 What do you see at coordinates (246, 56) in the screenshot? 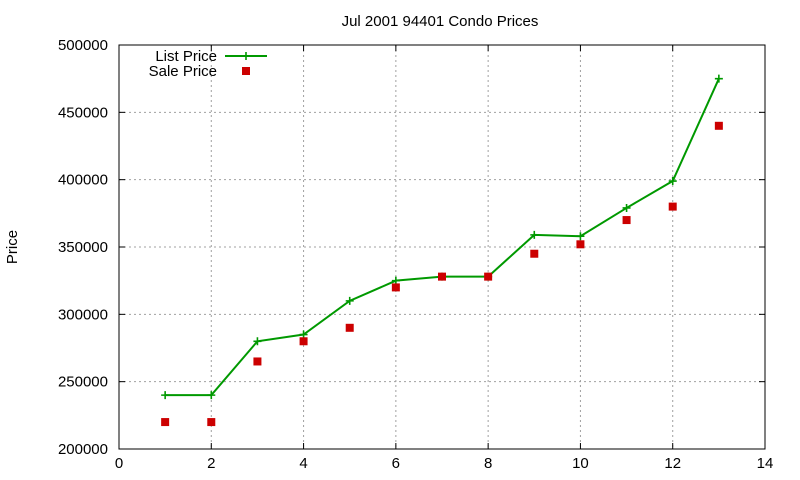
I see `legend-marker-list-price` at bounding box center [246, 56].